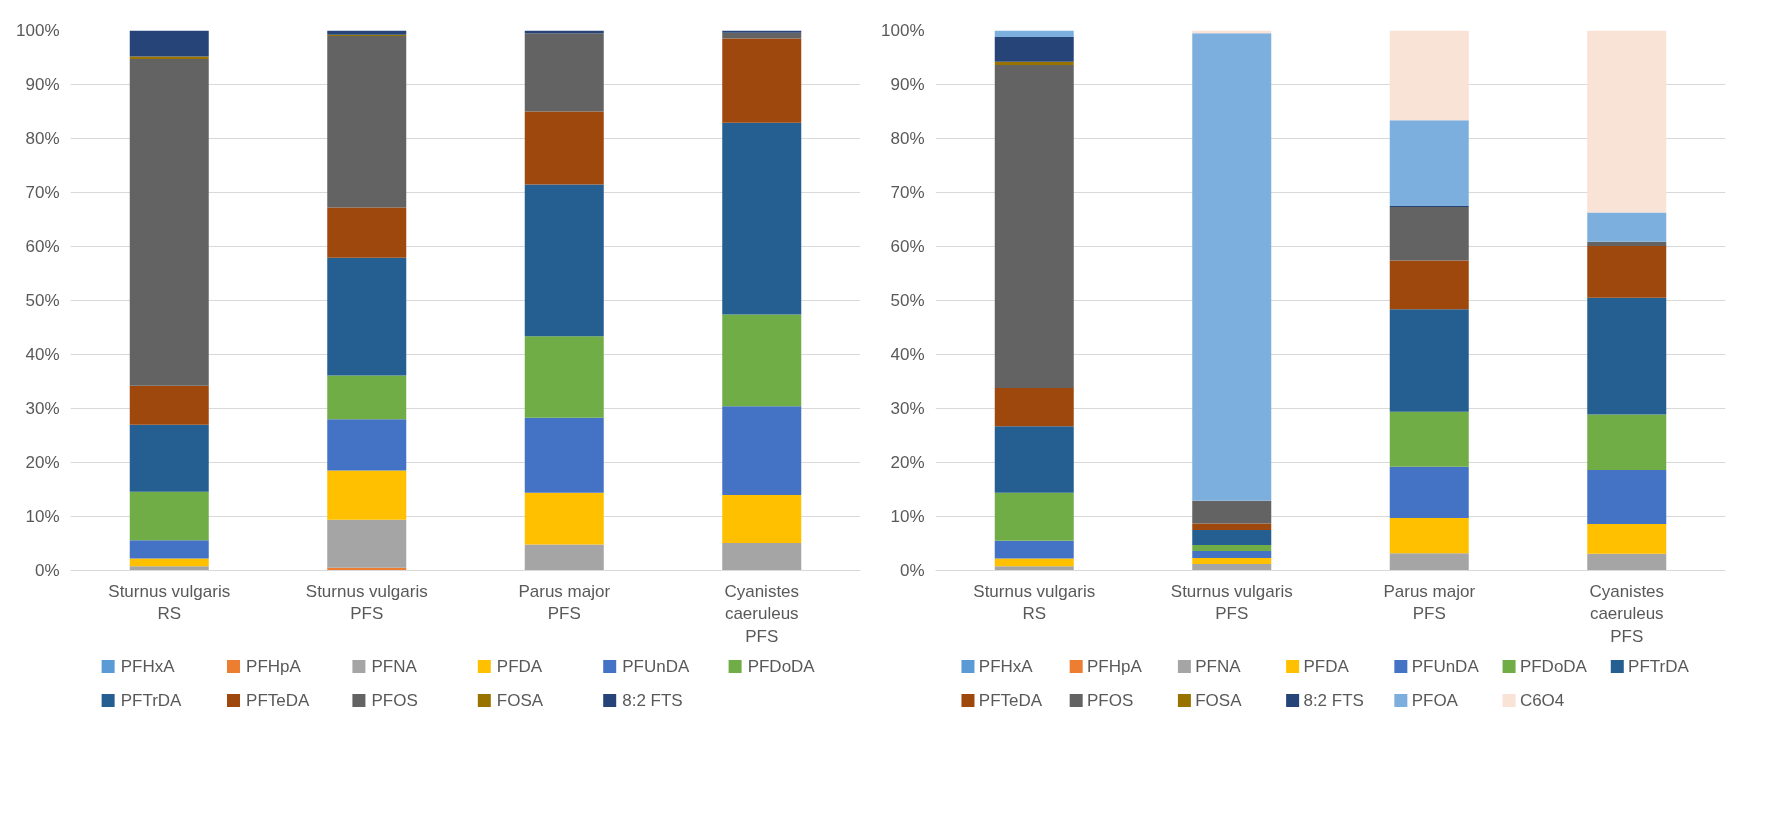 This screenshot has height=840, width=1776. Describe the element at coordinates (907, 192) in the screenshot. I see `y-tick-label: 70%` at that location.